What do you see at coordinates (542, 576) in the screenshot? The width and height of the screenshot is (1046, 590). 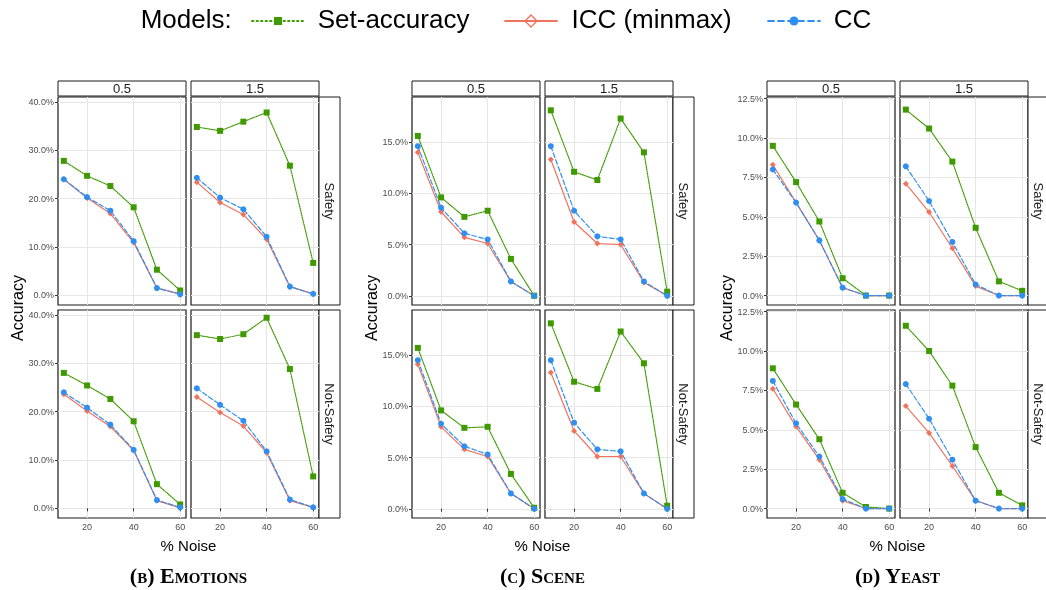 I see `text: (c) Scene` at bounding box center [542, 576].